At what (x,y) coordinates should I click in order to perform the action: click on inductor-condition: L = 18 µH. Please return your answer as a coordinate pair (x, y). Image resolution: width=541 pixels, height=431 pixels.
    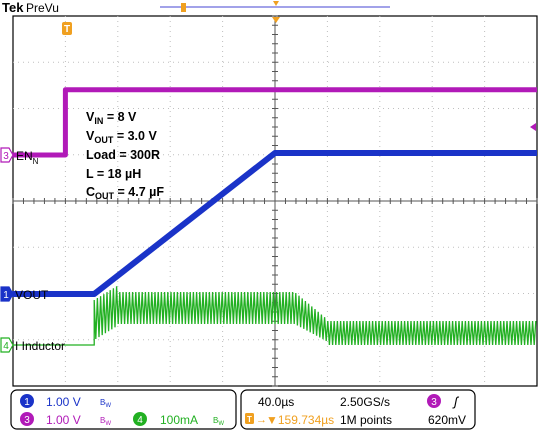
    Looking at the image, I should click on (113, 174).